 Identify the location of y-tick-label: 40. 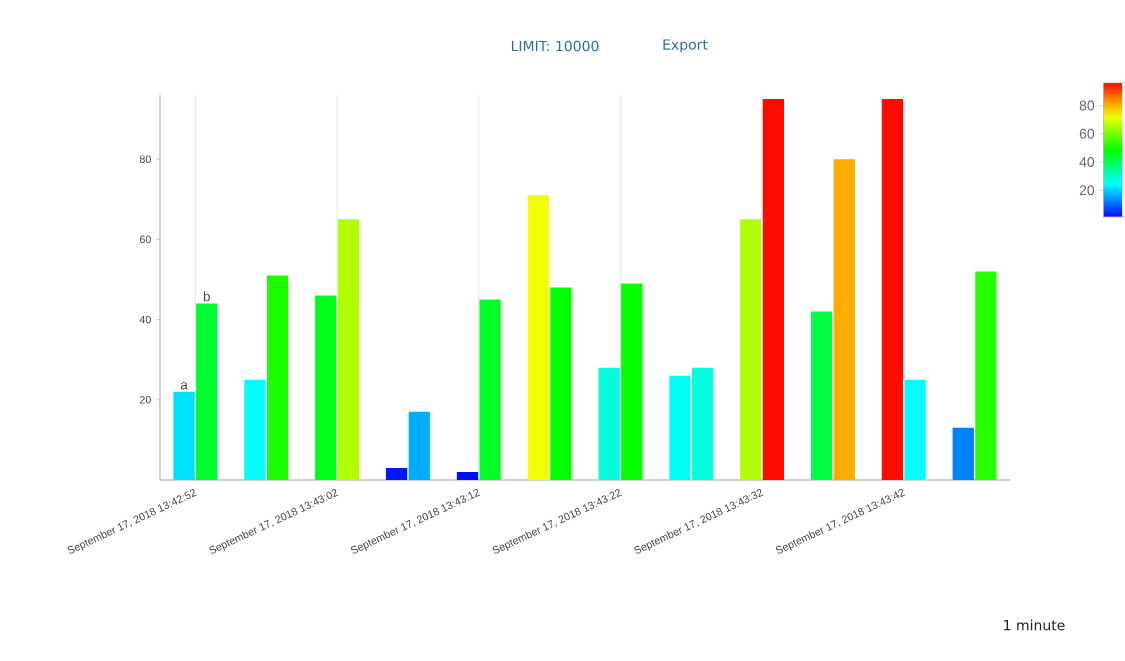
(145, 319).